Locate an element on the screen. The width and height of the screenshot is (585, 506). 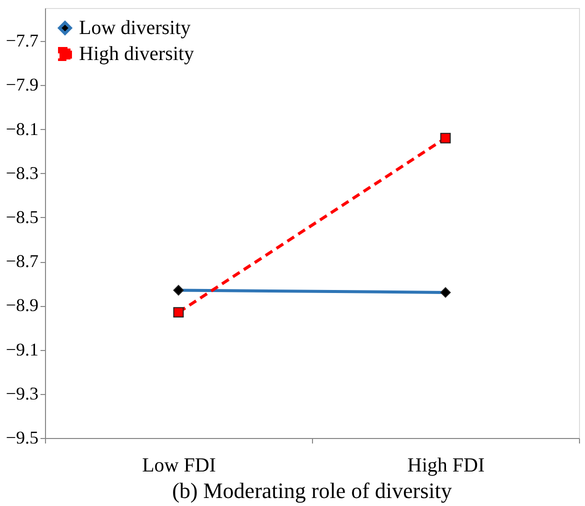
x-tick-label: Low FDI is located at coordinates (179, 465).